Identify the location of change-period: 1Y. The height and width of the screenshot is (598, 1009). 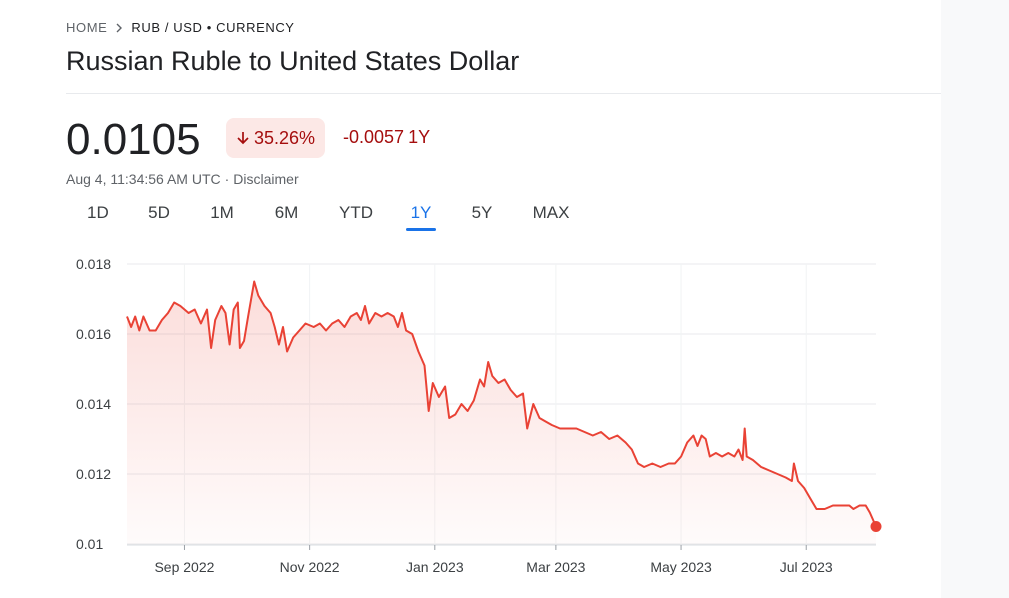
(419, 137).